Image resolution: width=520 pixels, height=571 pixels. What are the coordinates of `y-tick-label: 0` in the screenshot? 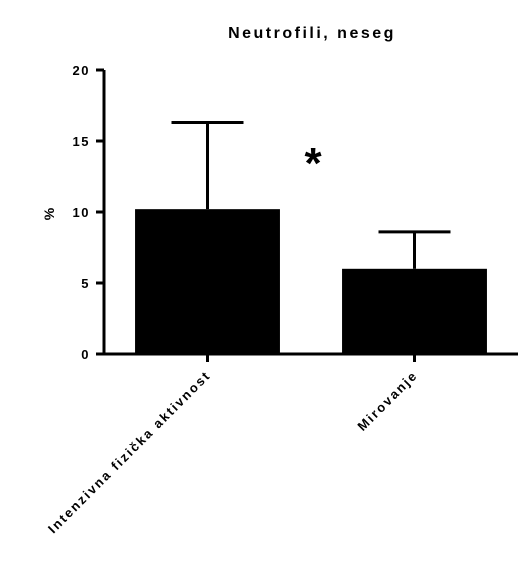 It's located at (85, 354).